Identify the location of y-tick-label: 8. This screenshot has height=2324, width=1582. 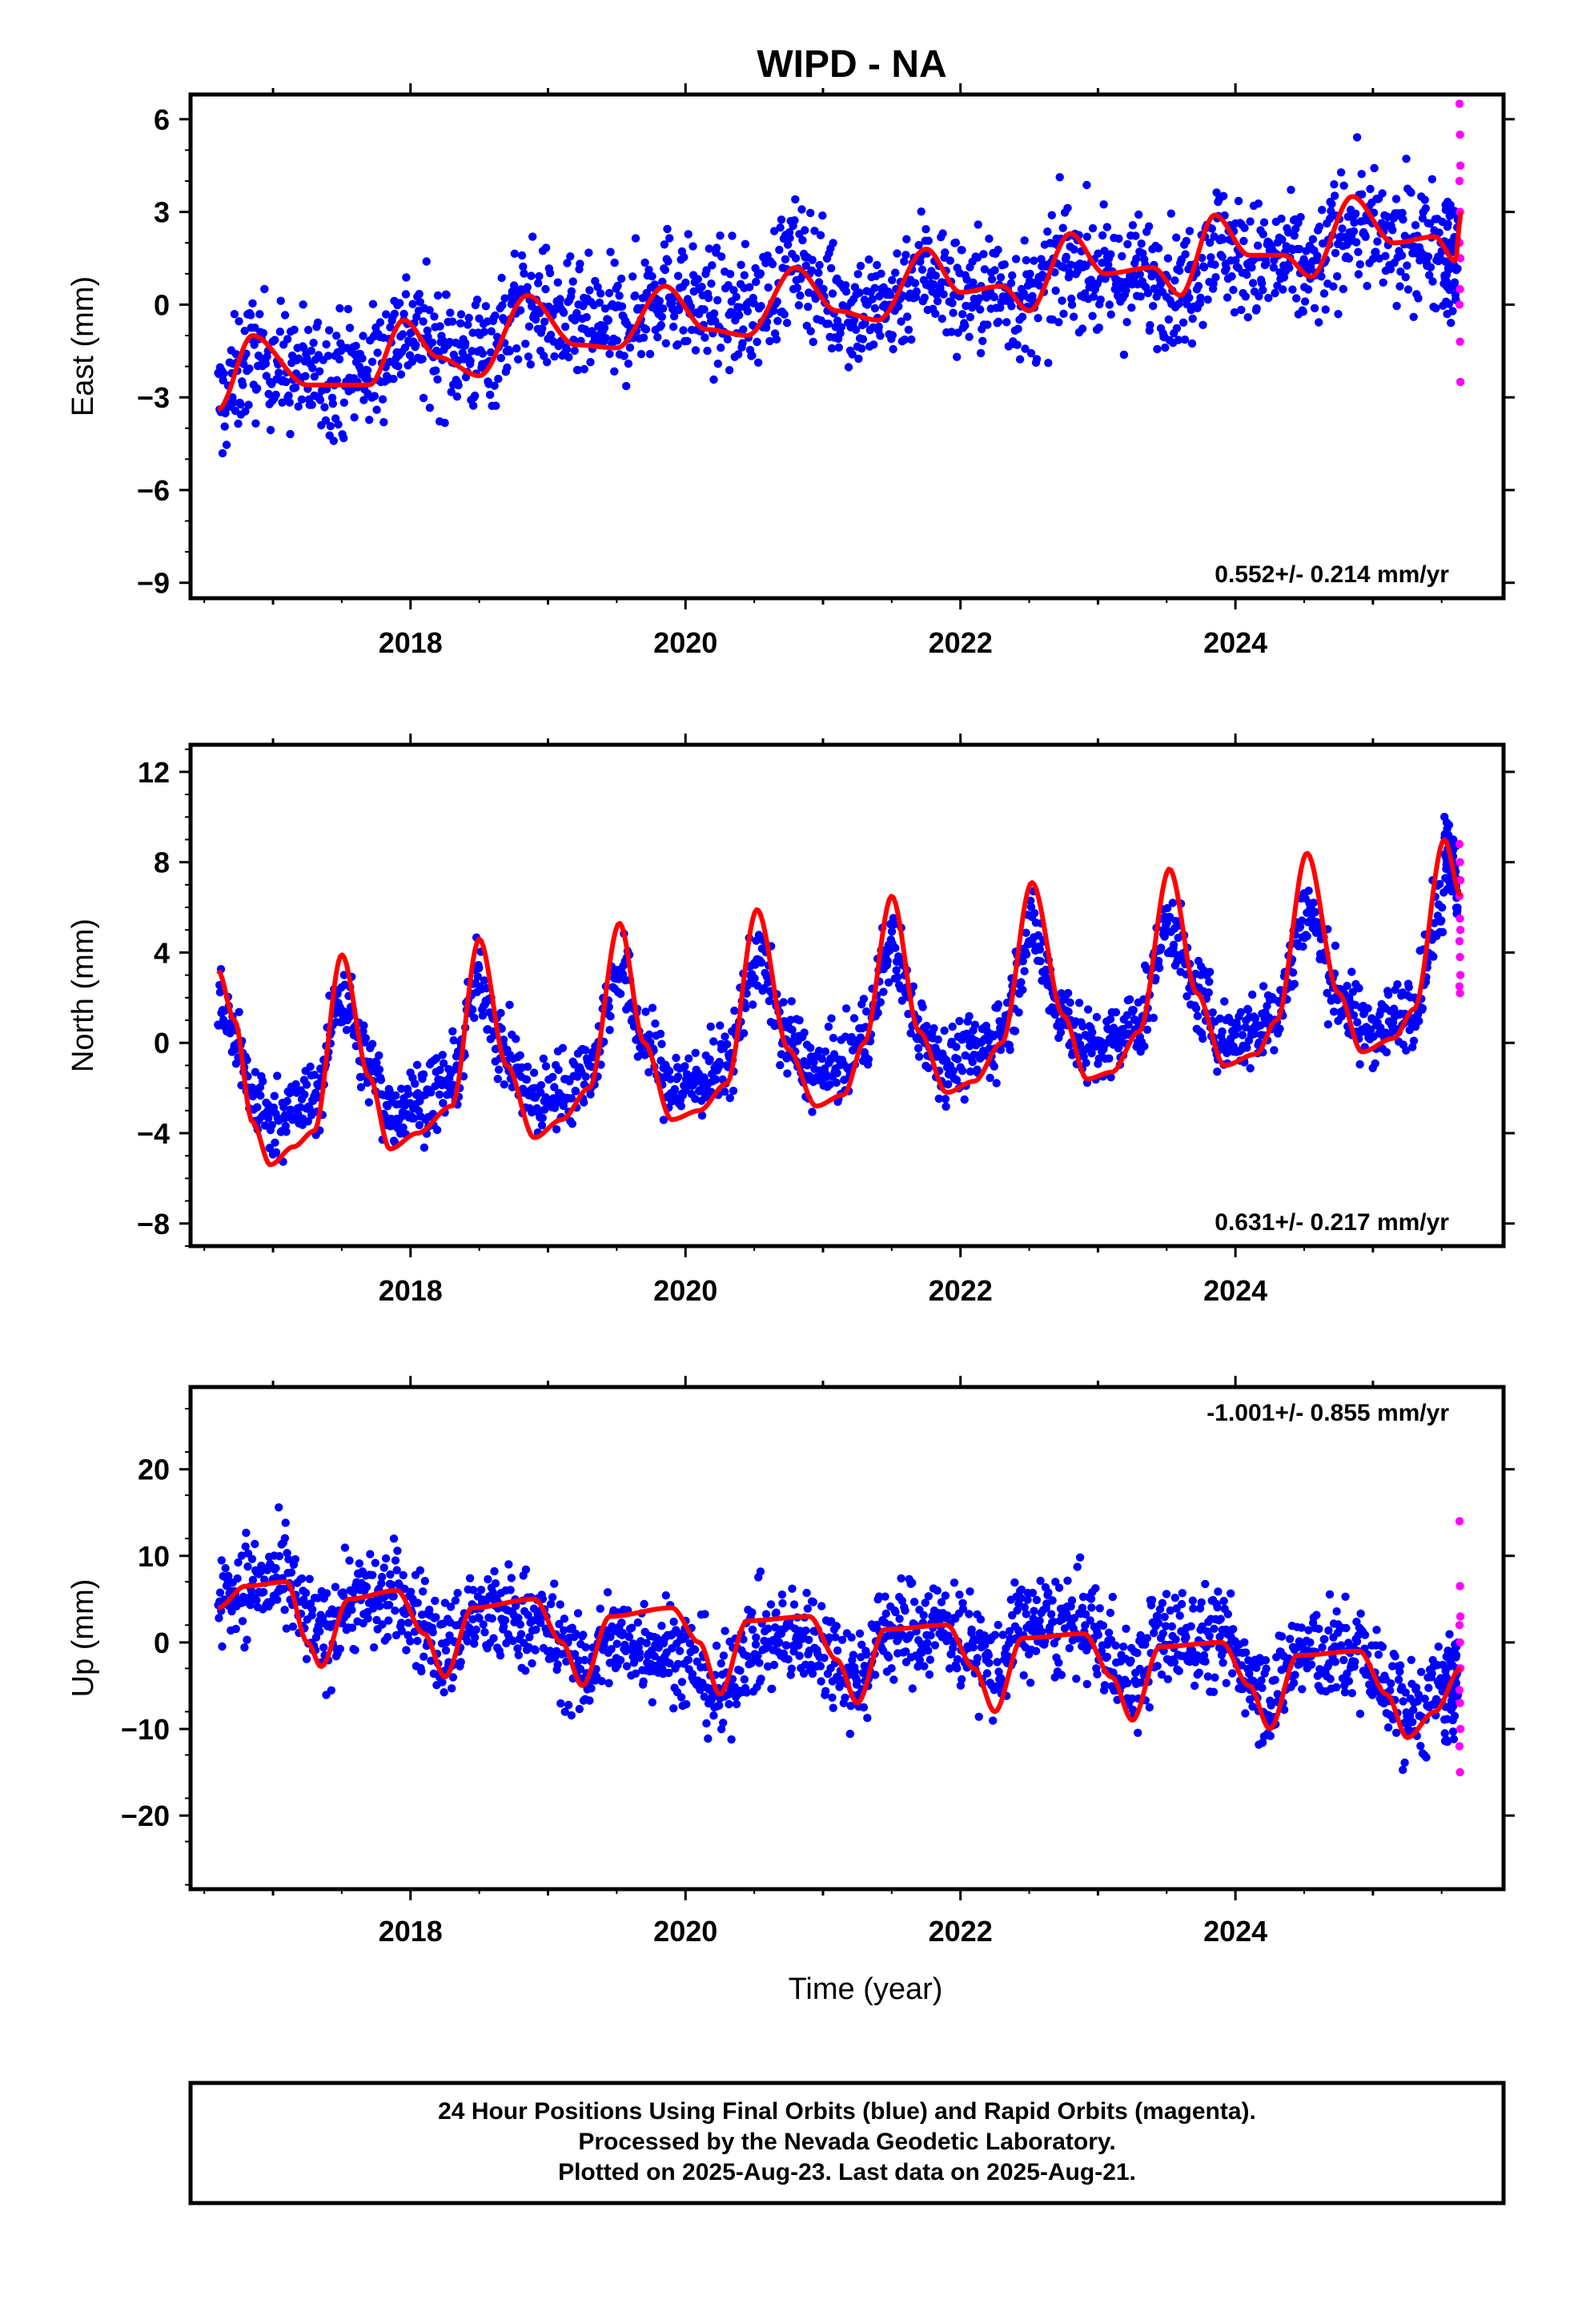
(162, 863).